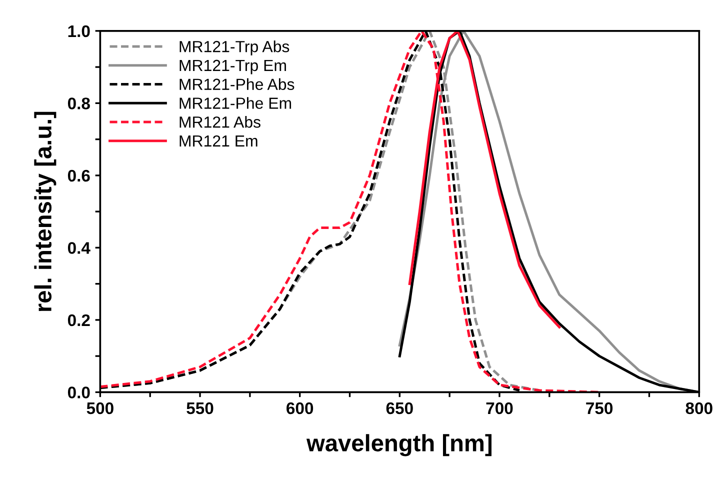 This screenshot has height=483, width=726. What do you see at coordinates (219, 140) in the screenshot?
I see `legend-label: MR121 Em` at bounding box center [219, 140].